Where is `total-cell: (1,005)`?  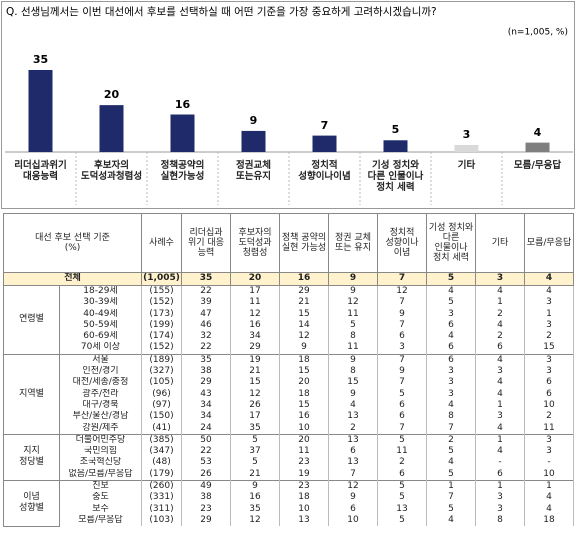
total-cell: (1,005) is located at coordinates (162, 279).